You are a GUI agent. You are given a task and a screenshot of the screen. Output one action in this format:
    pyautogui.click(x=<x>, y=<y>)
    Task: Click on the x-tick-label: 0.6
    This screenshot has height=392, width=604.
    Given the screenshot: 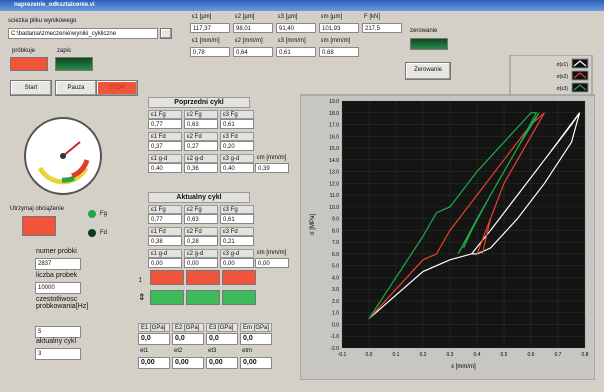 What is the action you would take?
    pyautogui.click(x=531, y=355)
    